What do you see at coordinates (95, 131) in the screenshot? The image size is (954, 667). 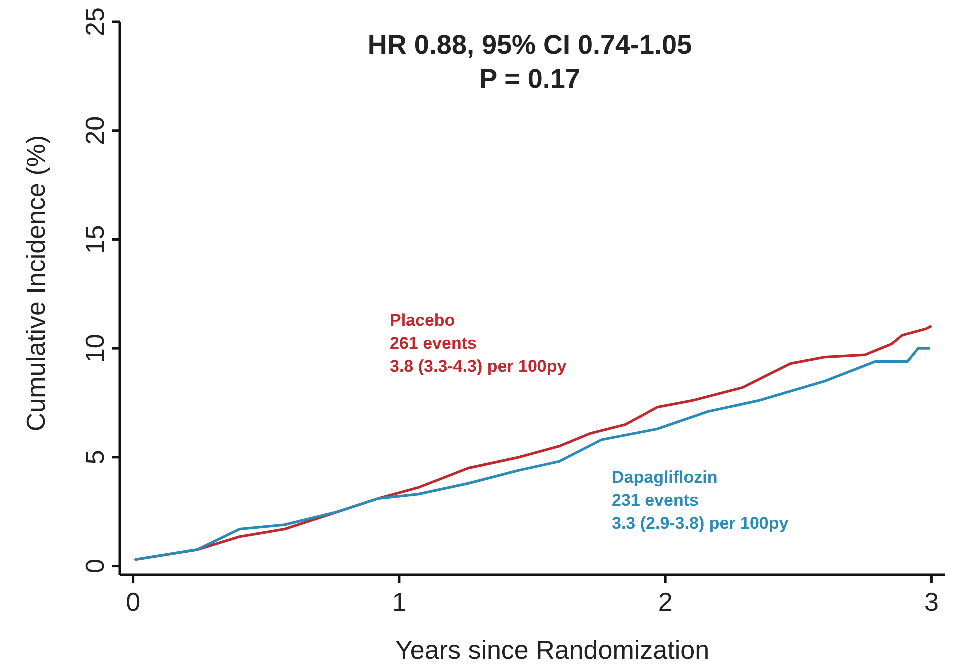 I see `y-tick-label: 20` at bounding box center [95, 131].